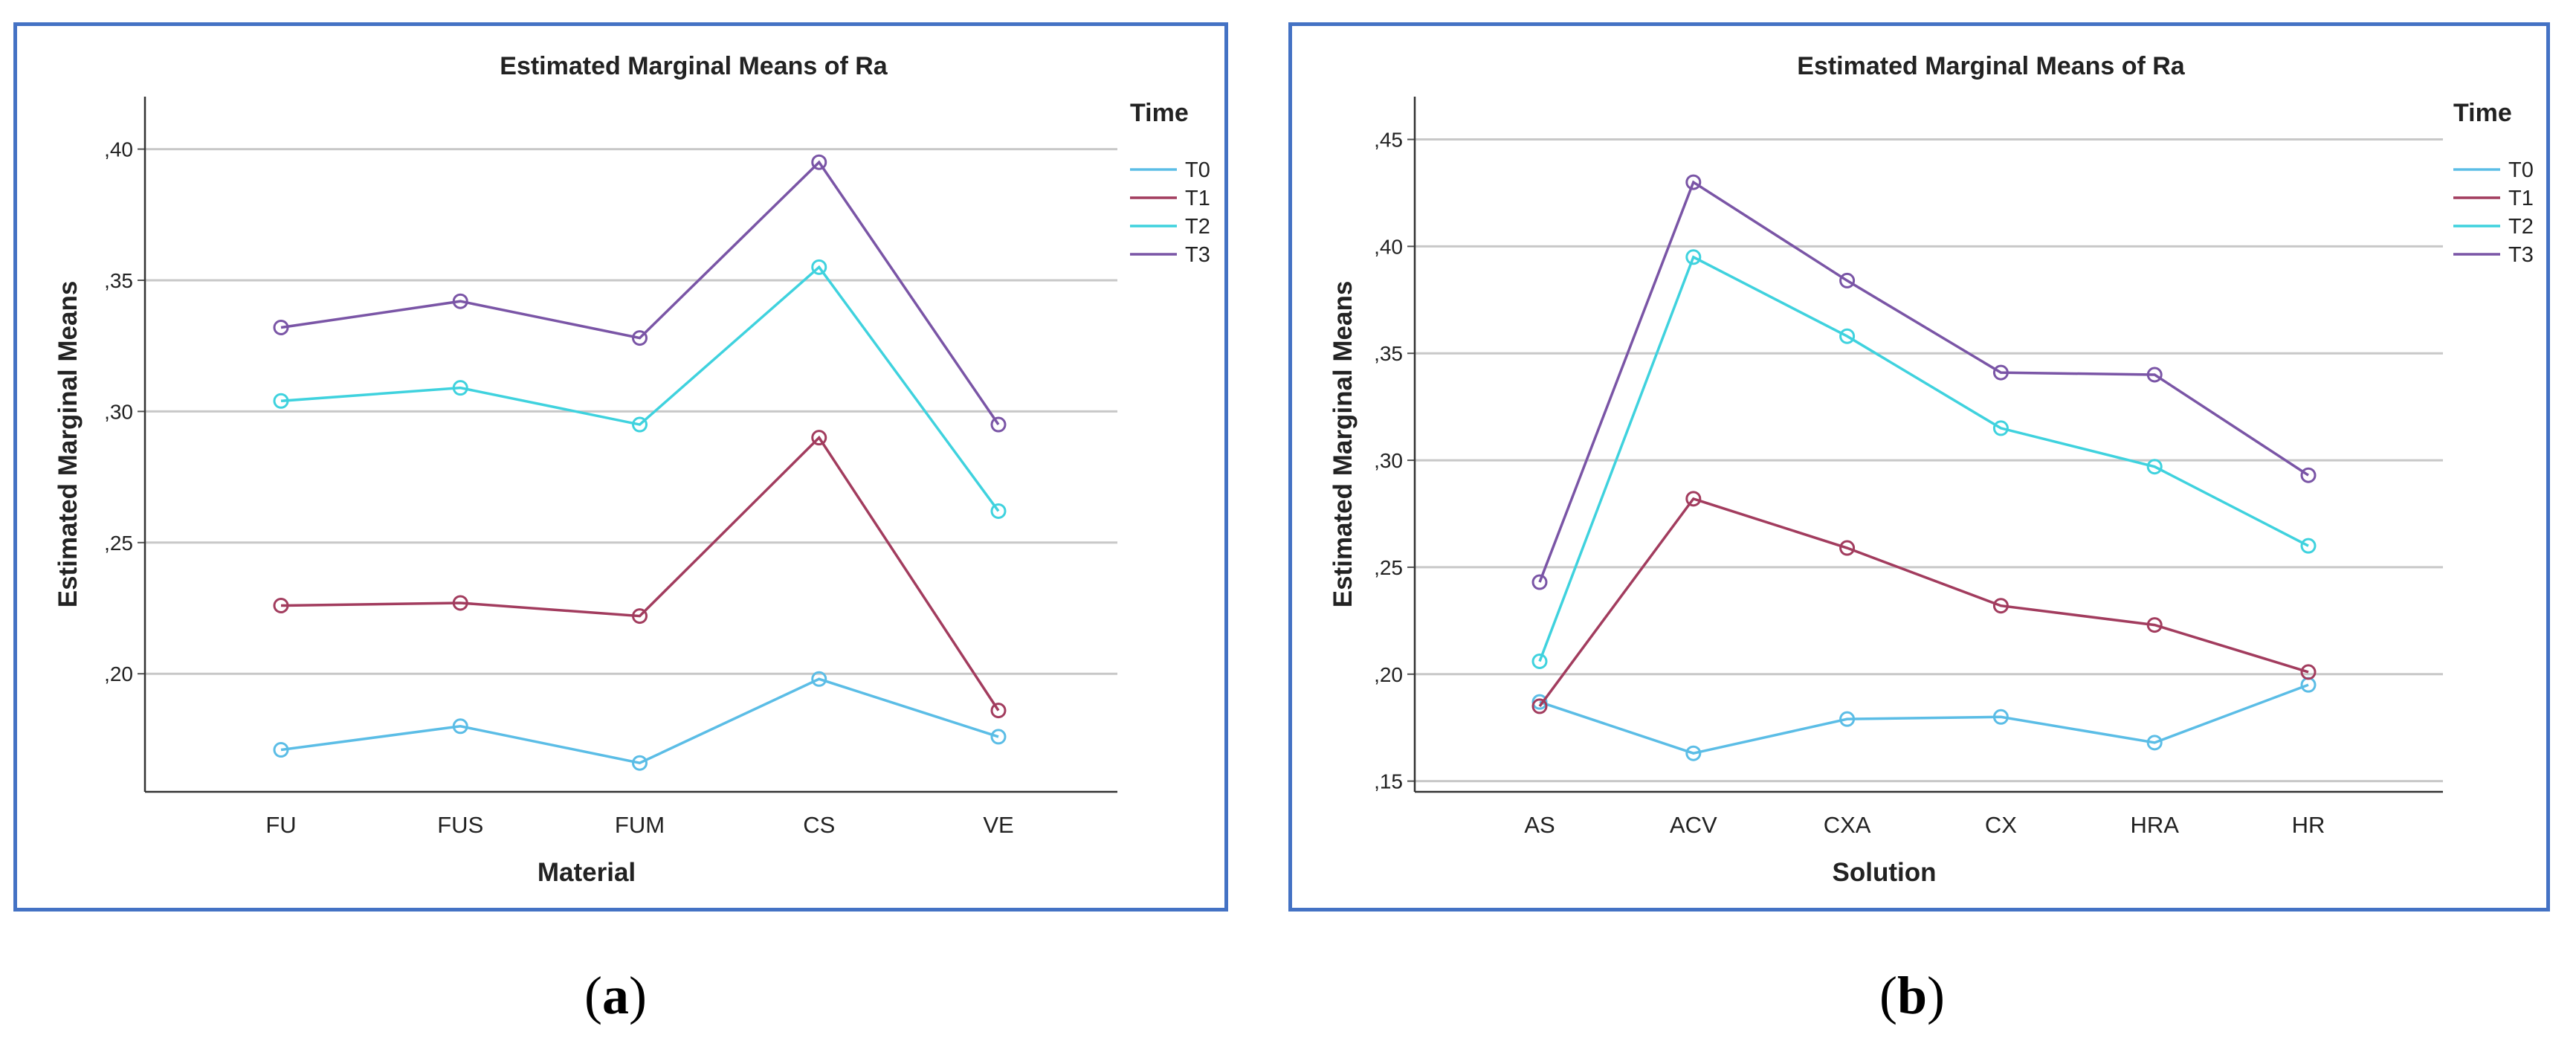 The image size is (2576, 1055). Describe the element at coordinates (460, 825) in the screenshot. I see `x-tick-label: FUS` at that location.